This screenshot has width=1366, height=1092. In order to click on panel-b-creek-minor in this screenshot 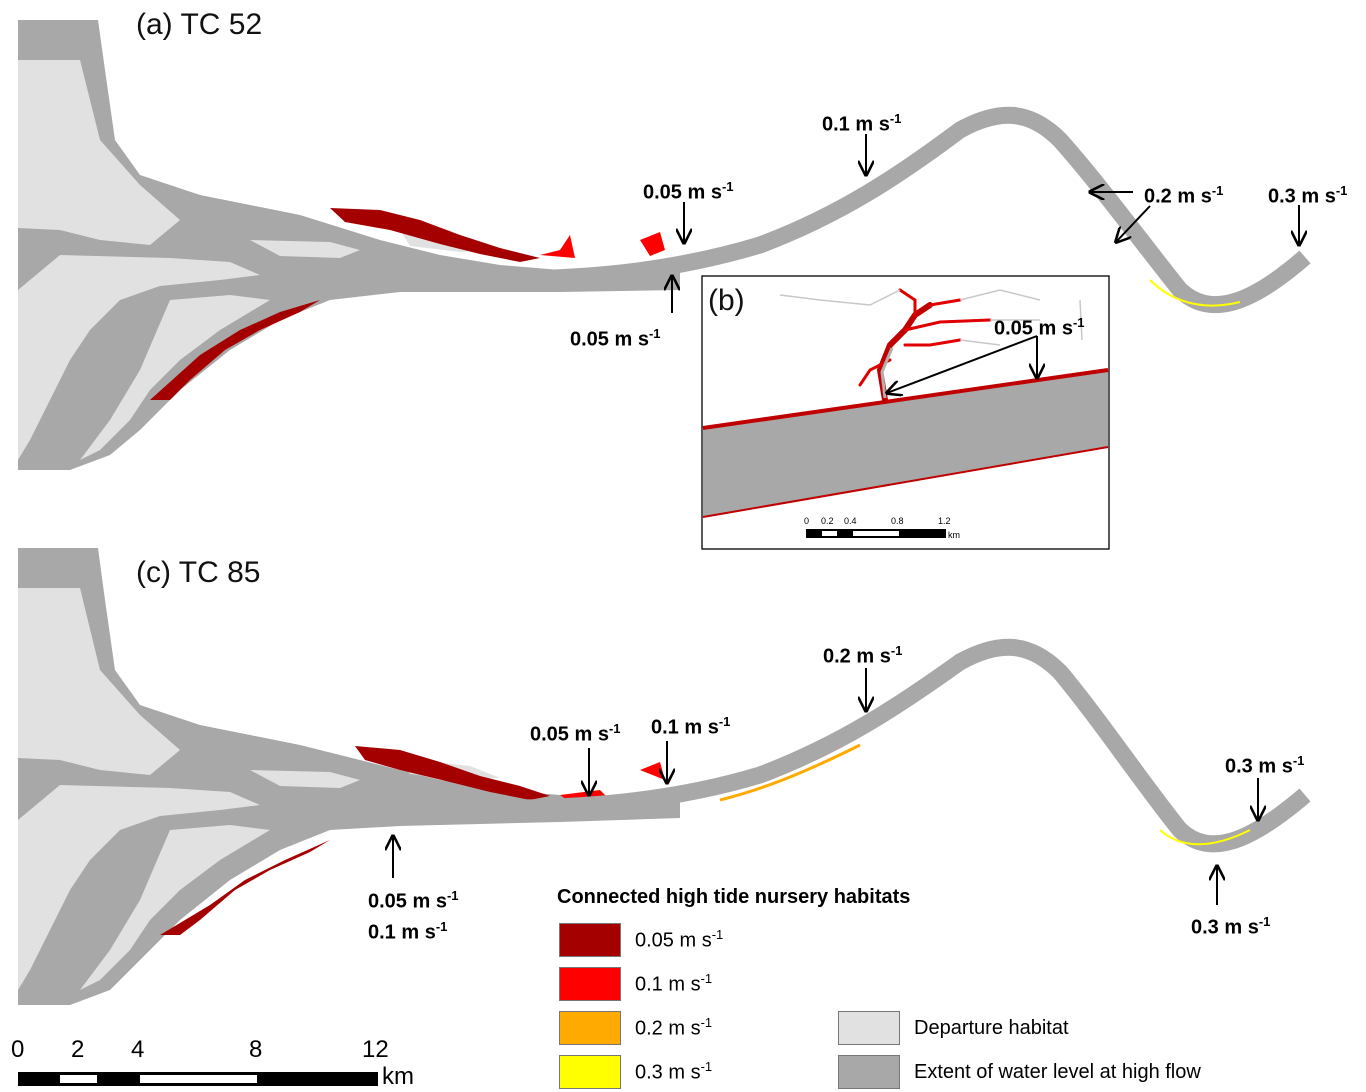, I will do `click(931, 317)`.